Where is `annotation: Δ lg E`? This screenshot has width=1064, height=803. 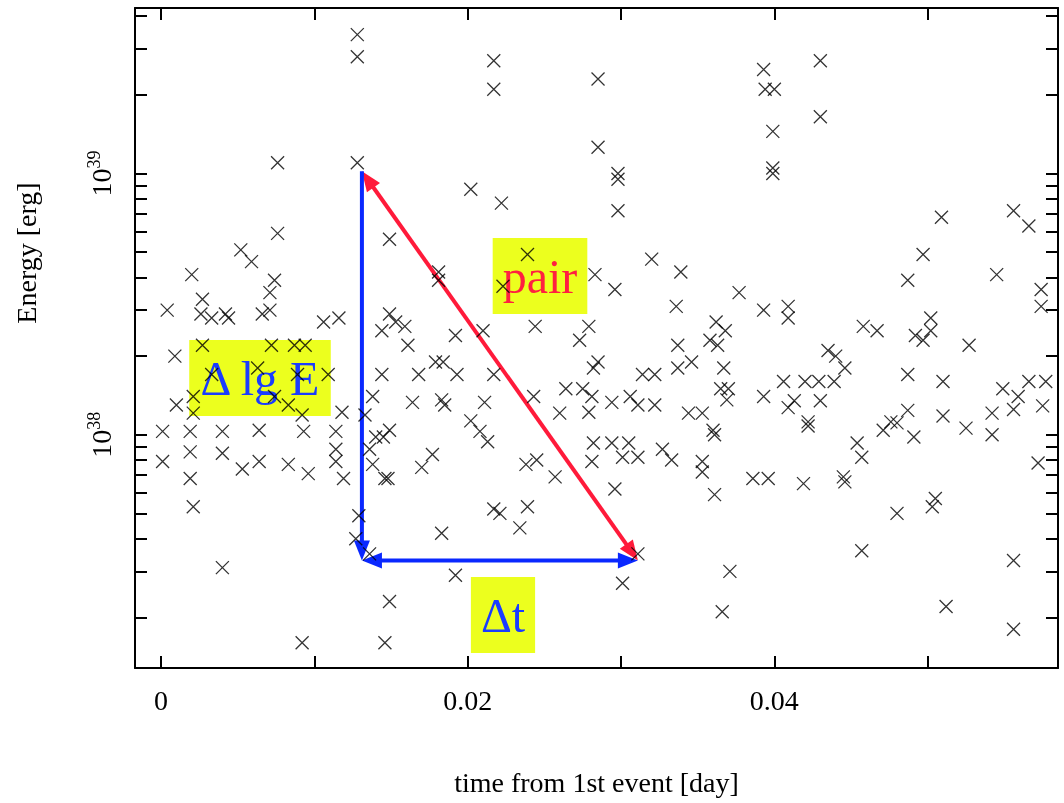 annotation: Δ lg E is located at coordinates (260, 378).